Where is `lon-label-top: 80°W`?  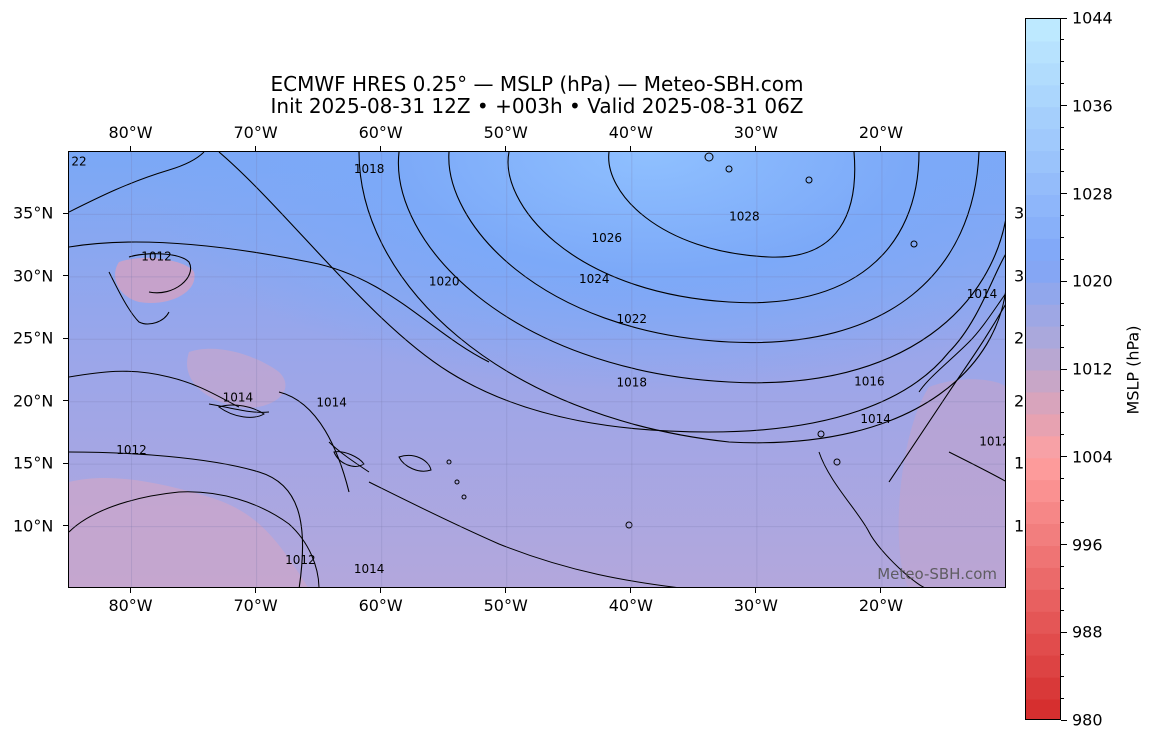
lon-label-top: 80°W is located at coordinates (130, 132).